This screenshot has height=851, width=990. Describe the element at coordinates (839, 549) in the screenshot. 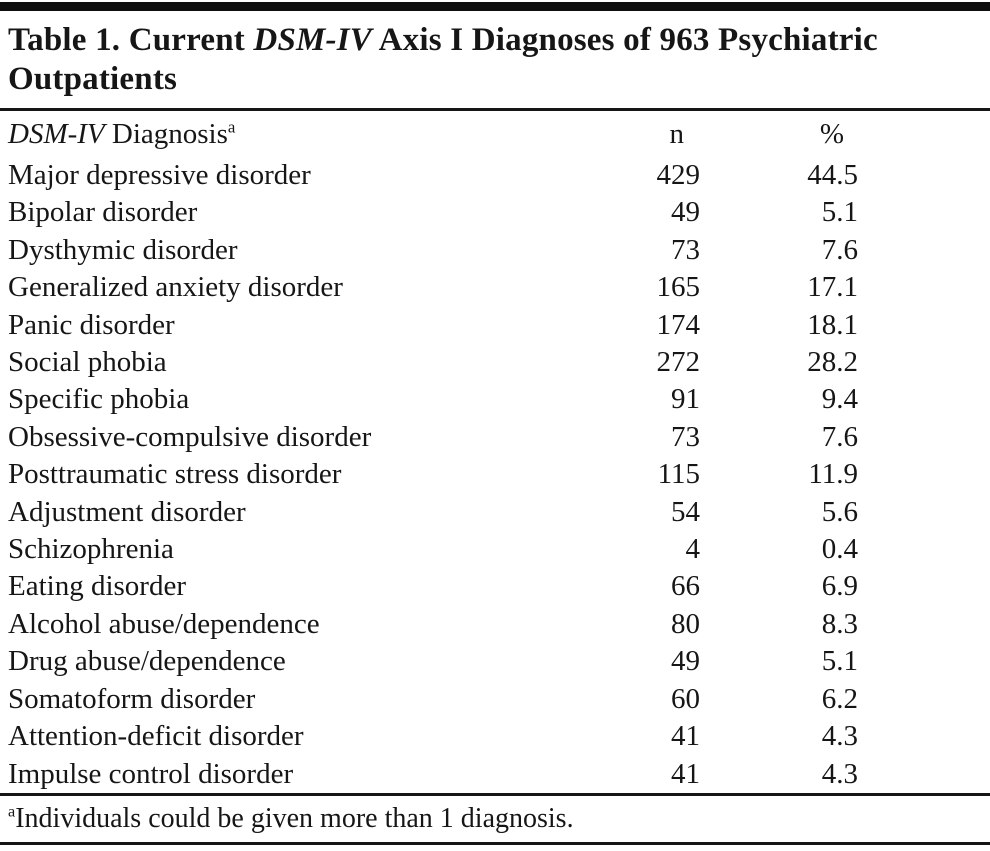

I see `percent-cell: 0.4` at that location.